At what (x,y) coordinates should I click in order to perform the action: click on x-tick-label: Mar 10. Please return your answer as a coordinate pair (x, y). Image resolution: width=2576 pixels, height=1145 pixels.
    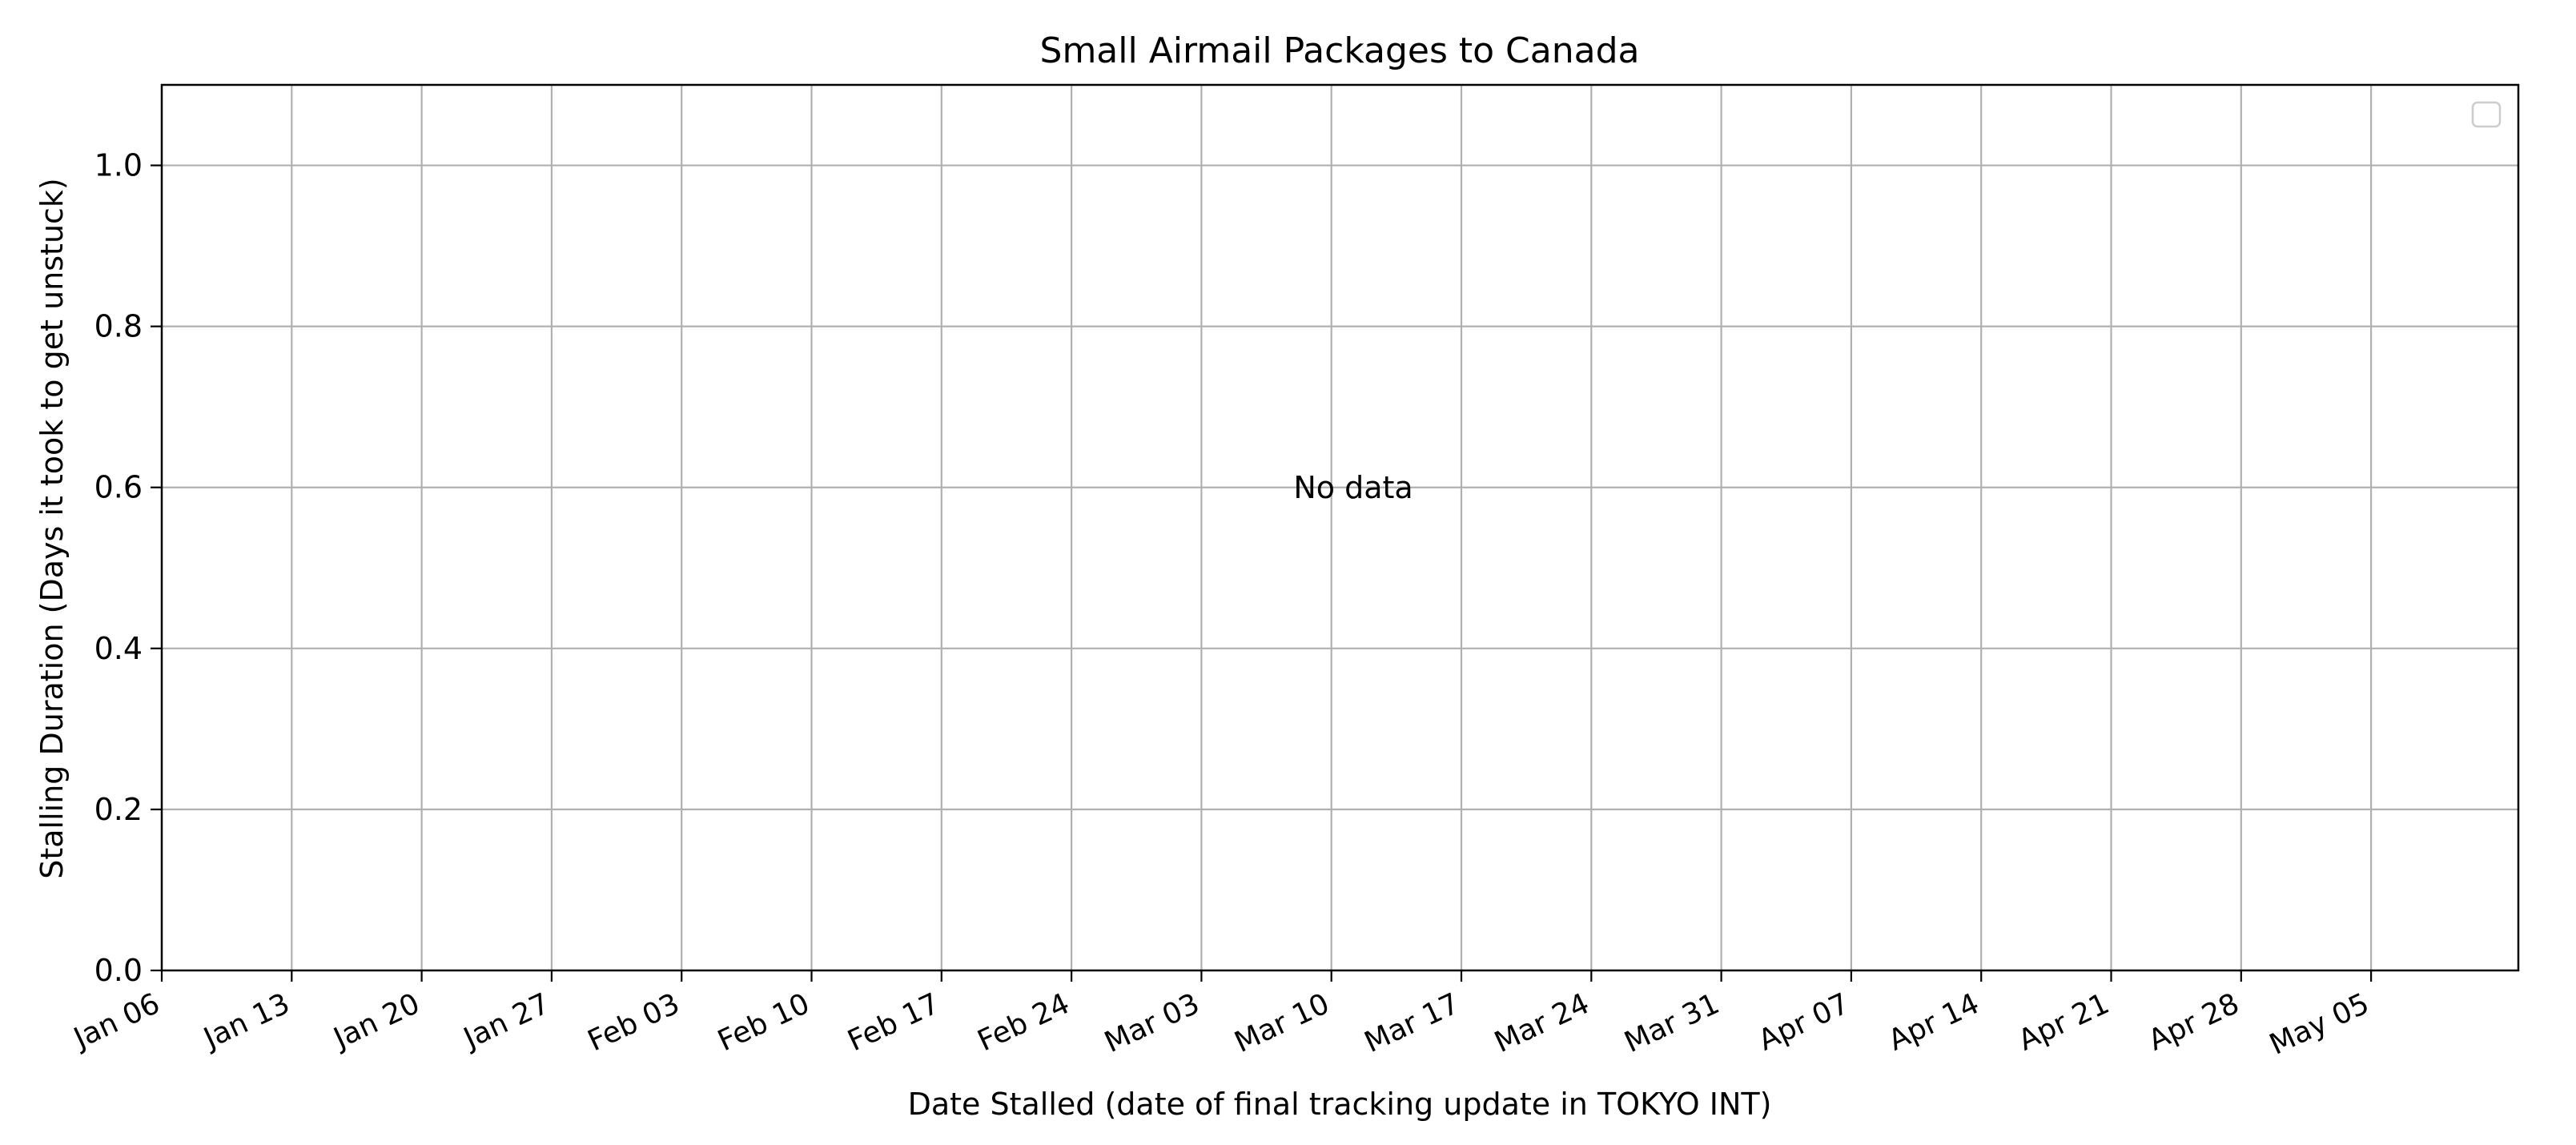
    Looking at the image, I should click on (1282, 1023).